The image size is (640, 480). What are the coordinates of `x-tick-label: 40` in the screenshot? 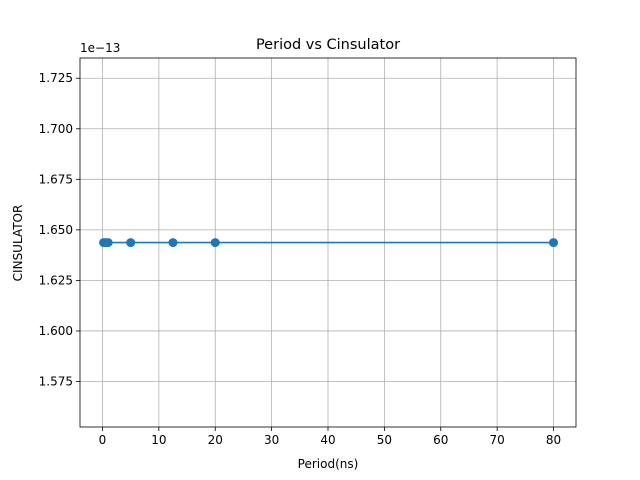 It's located at (327, 440).